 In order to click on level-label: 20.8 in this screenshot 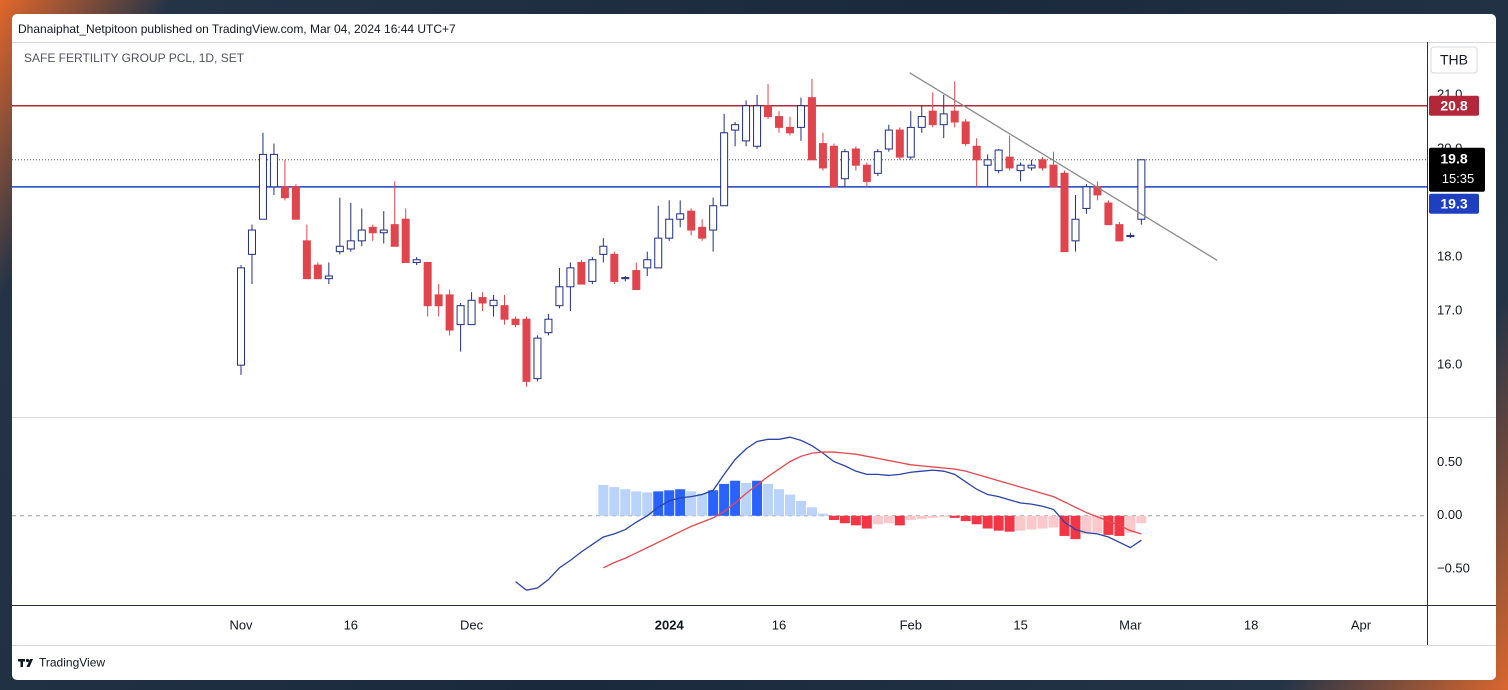, I will do `click(1453, 105)`.